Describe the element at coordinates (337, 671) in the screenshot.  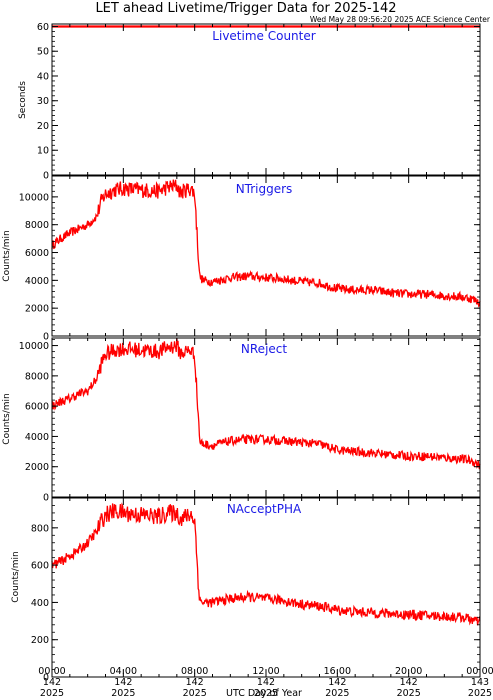
I see `x-tick-label-time: 16:00` at that location.